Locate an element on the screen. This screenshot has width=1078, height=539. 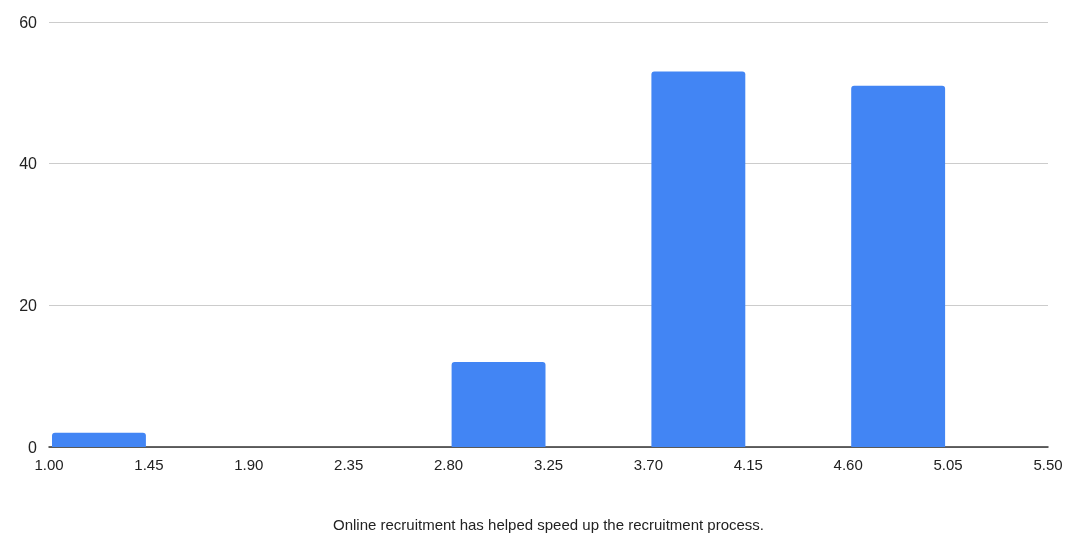
y-tick-label: 60 is located at coordinates (28, 22).